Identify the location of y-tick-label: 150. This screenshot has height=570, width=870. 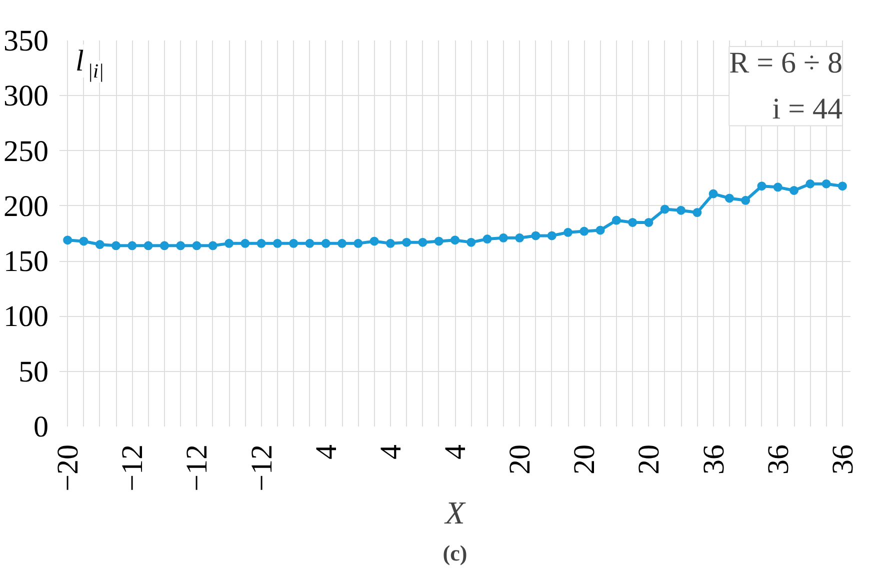
(26, 261).